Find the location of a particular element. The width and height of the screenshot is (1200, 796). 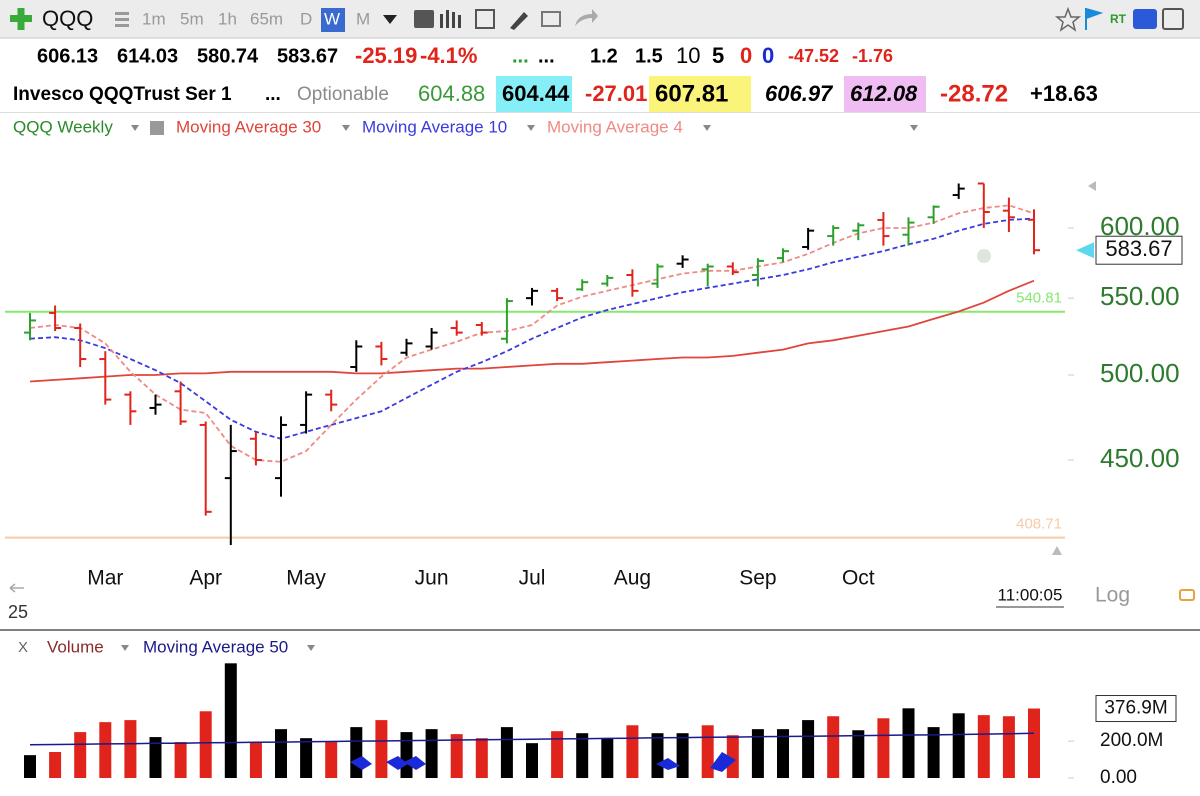

quote-value: 604.44 is located at coordinates (536, 93).